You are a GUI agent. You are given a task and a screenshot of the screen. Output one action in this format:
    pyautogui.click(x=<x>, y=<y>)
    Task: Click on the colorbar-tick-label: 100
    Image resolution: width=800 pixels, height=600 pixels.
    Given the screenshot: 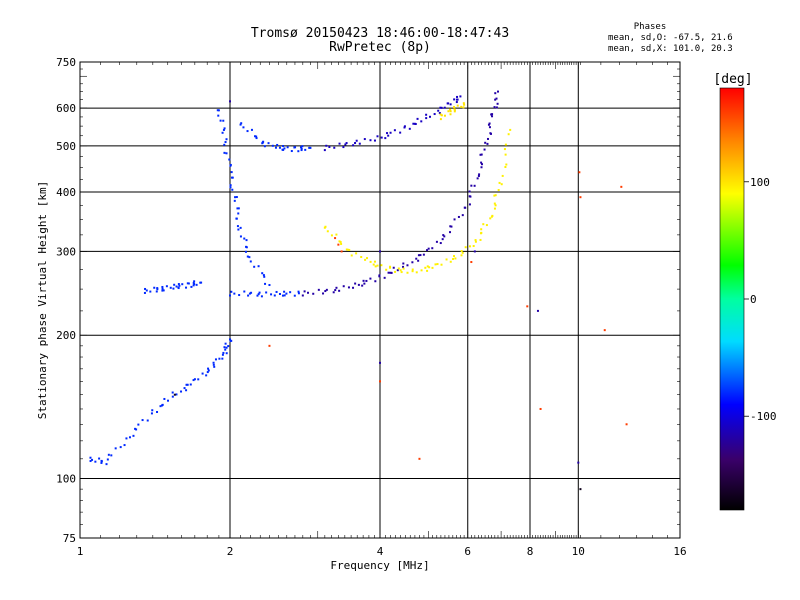 What is the action you would take?
    pyautogui.click(x=760, y=182)
    